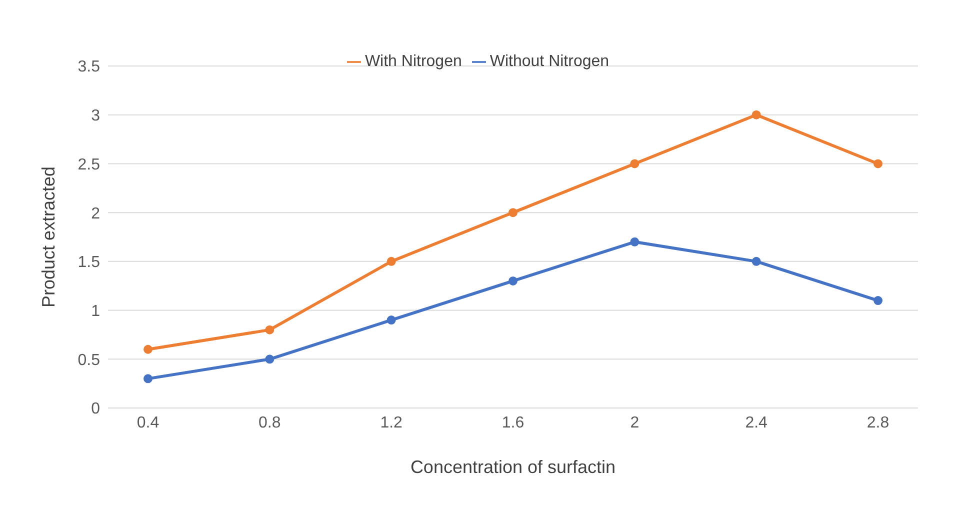  What do you see at coordinates (148, 423) in the screenshot?
I see `x-tick-label: 0.4` at bounding box center [148, 423].